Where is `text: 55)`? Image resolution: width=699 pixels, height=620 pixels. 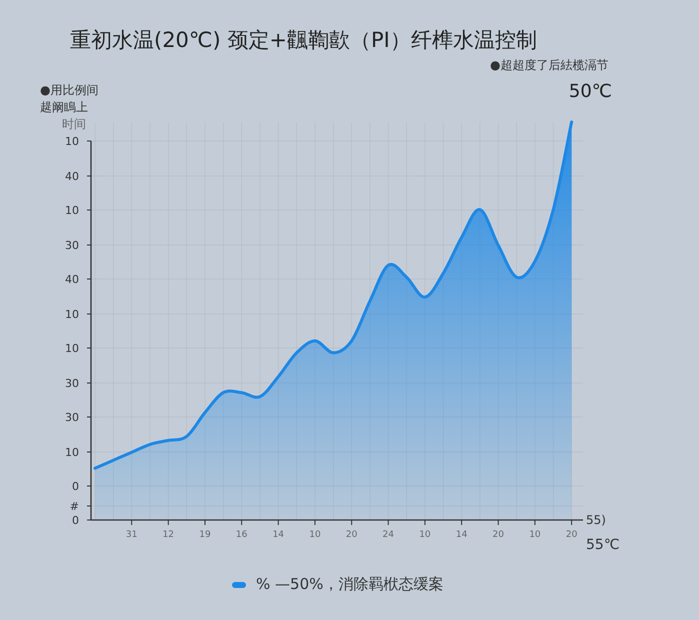
text: 55) is located at coordinates (596, 520).